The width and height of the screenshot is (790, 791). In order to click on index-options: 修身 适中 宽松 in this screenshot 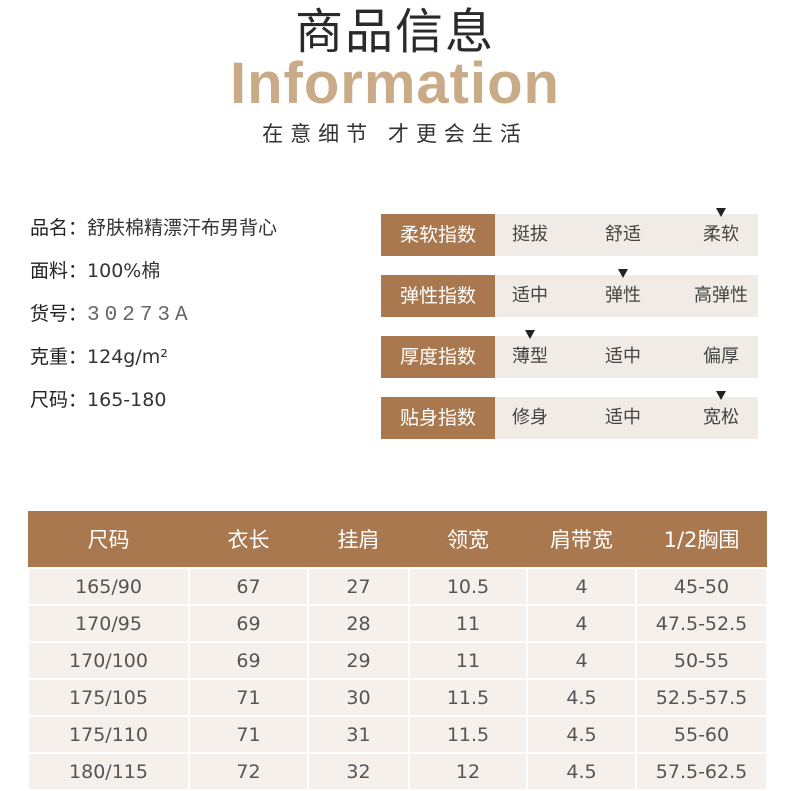, I will do `click(626, 415)`.